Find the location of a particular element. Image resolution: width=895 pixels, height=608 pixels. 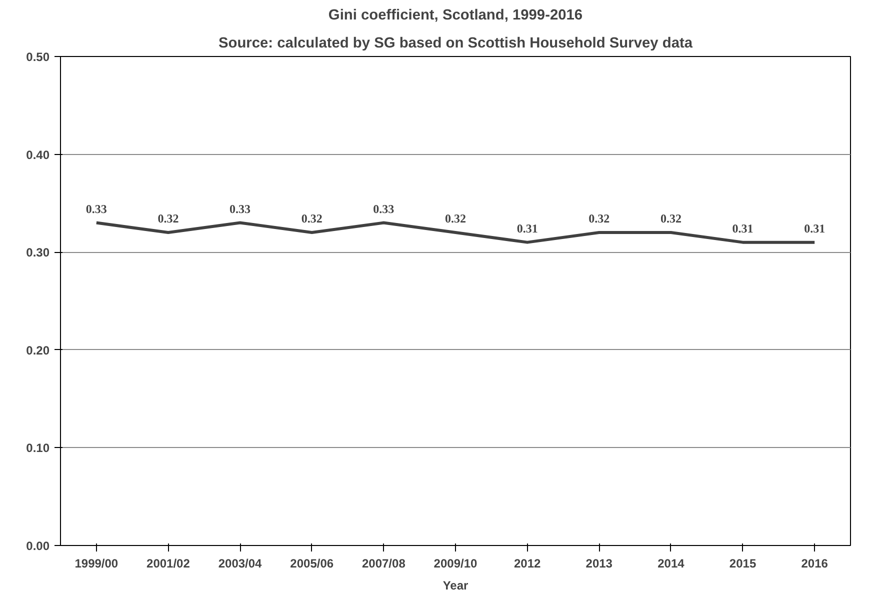

x-tick-label: 2013 is located at coordinates (599, 563).